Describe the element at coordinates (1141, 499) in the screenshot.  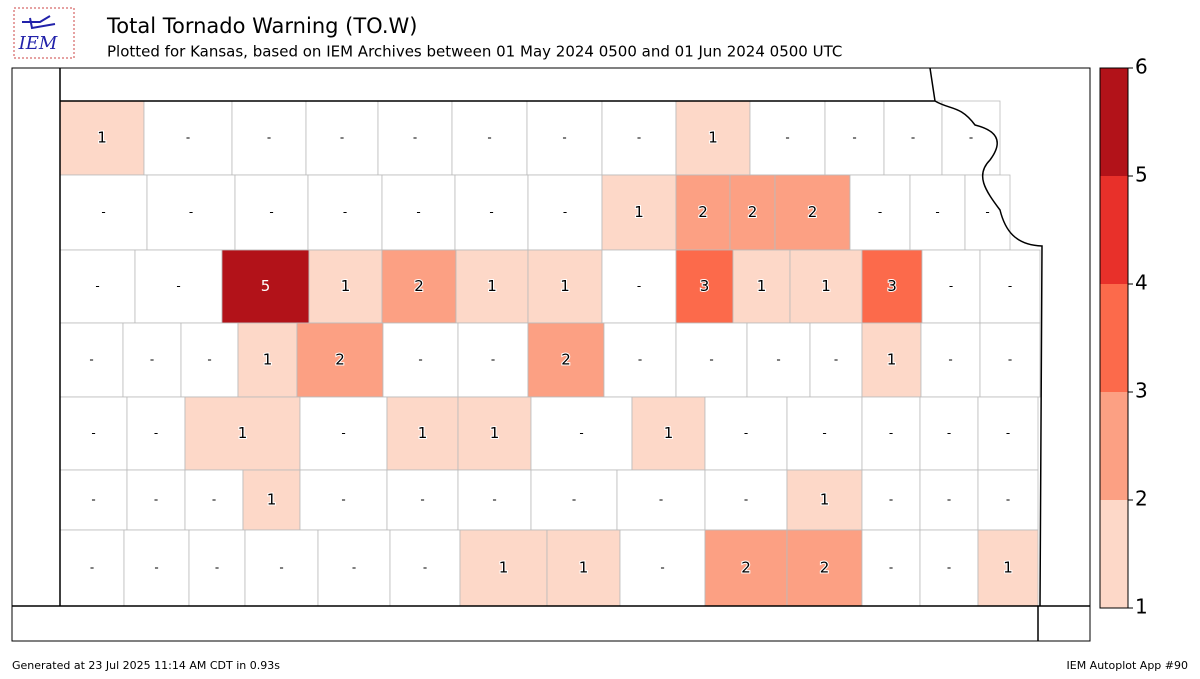
I see `colorbar-tick-label: 2` at that location.